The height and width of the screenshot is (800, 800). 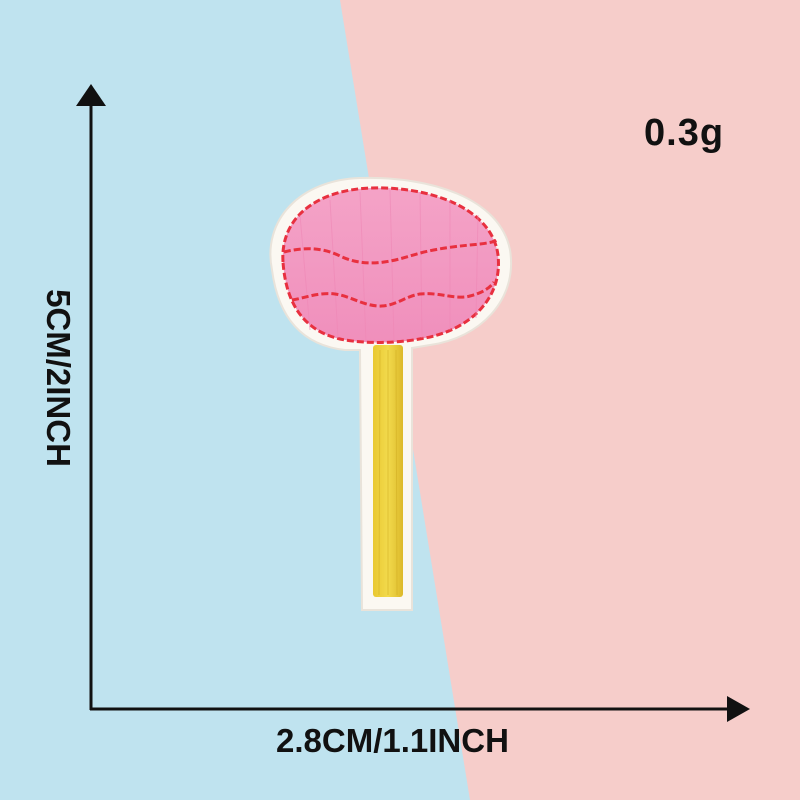 I want to click on weight-label: 0.3g, so click(x=684, y=133).